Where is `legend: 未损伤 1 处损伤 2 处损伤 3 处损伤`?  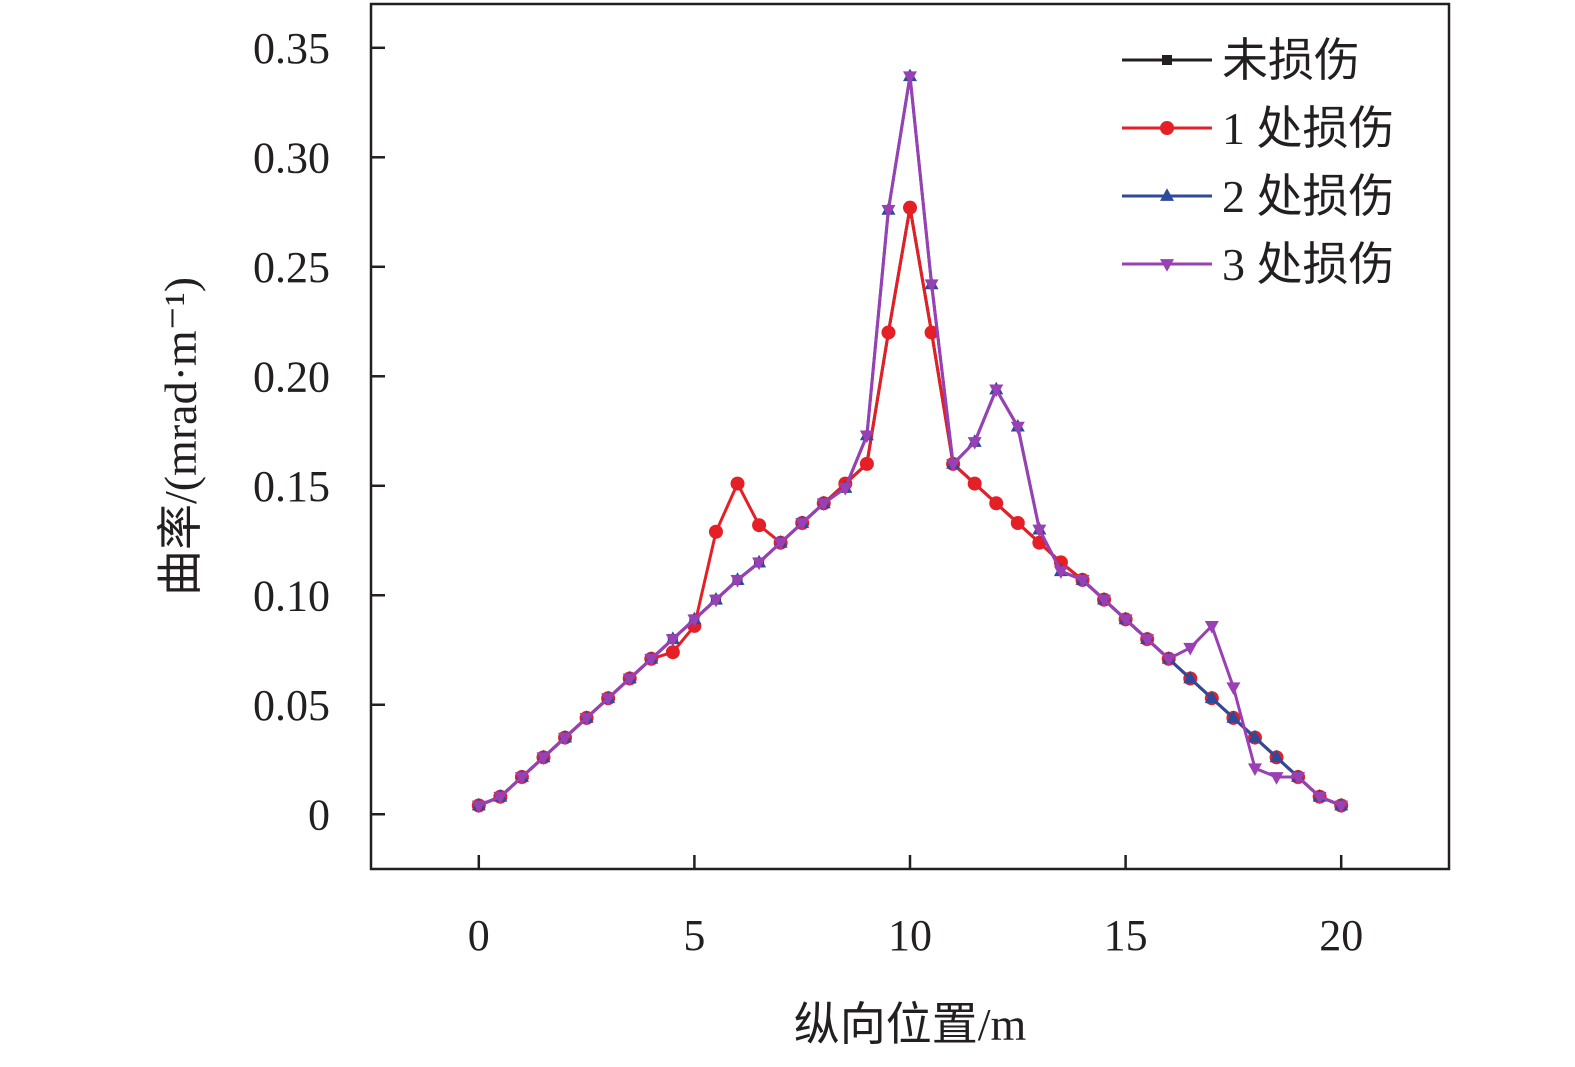
legend: 未损伤 1 处损伤 2 处损伤 3 处损伤 is located at coordinates (1258, 162).